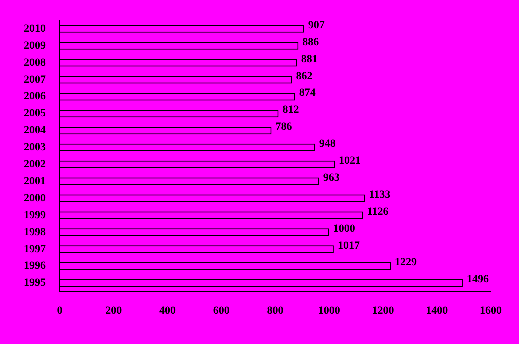 The width and height of the screenshot is (519, 344). I want to click on x-tick-label: 1400, so click(437, 311).